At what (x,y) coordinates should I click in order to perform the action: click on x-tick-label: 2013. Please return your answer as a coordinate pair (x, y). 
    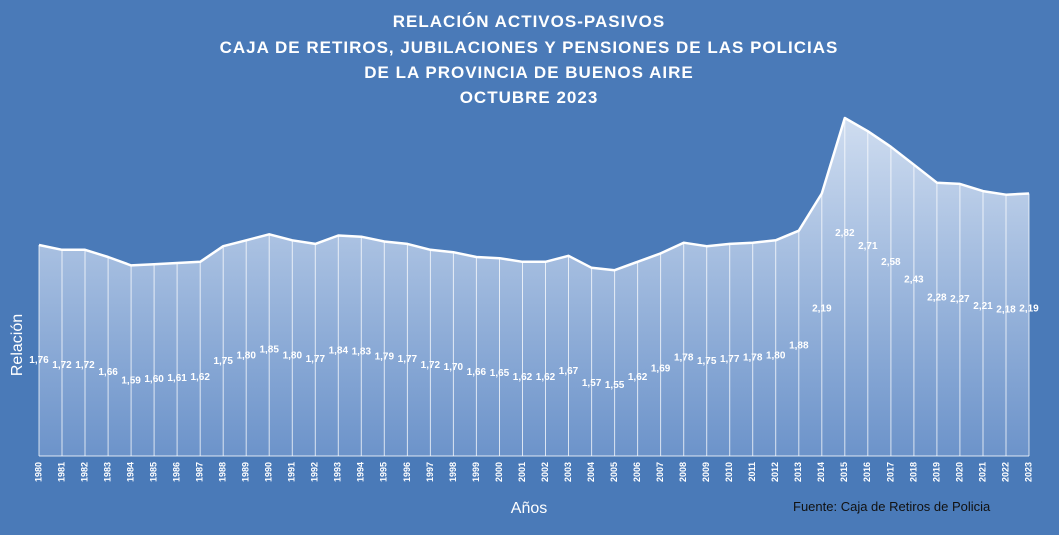
    Looking at the image, I should click on (798, 472).